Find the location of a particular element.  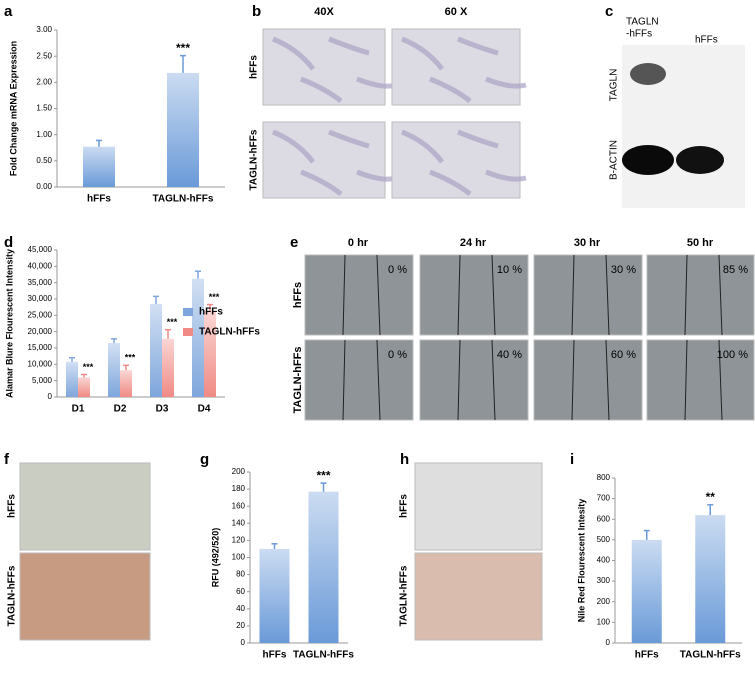

column-header: 24 hr is located at coordinates (473, 243).